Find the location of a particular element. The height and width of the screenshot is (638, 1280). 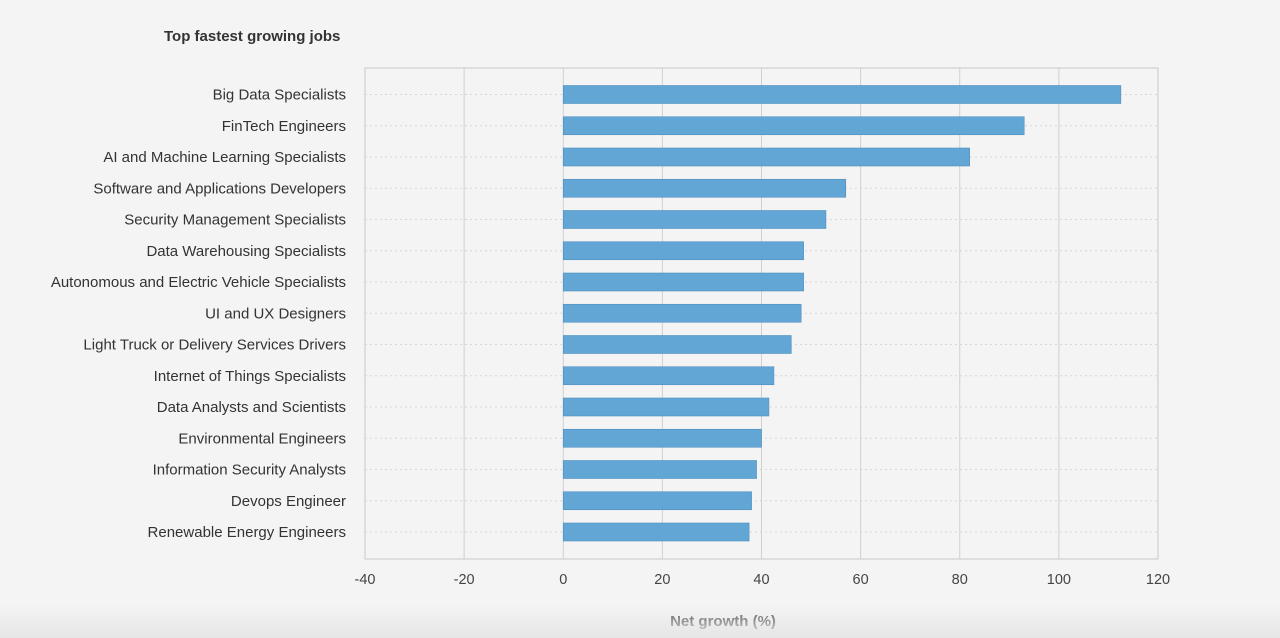

category-label: Software and Applications Developers is located at coordinates (219, 188).